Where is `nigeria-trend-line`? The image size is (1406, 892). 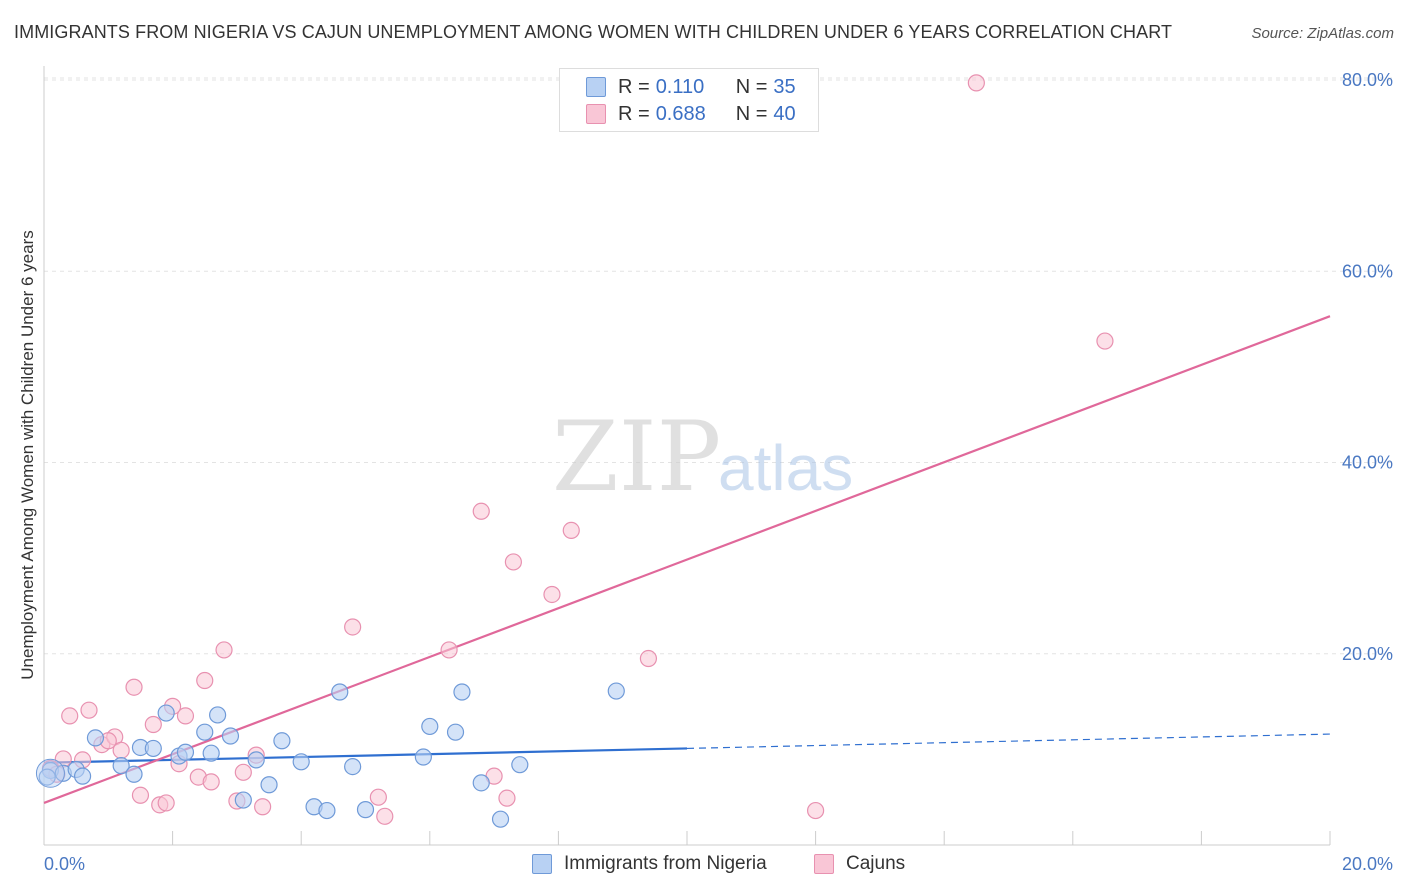 nigeria-trend-line is located at coordinates (365, 755).